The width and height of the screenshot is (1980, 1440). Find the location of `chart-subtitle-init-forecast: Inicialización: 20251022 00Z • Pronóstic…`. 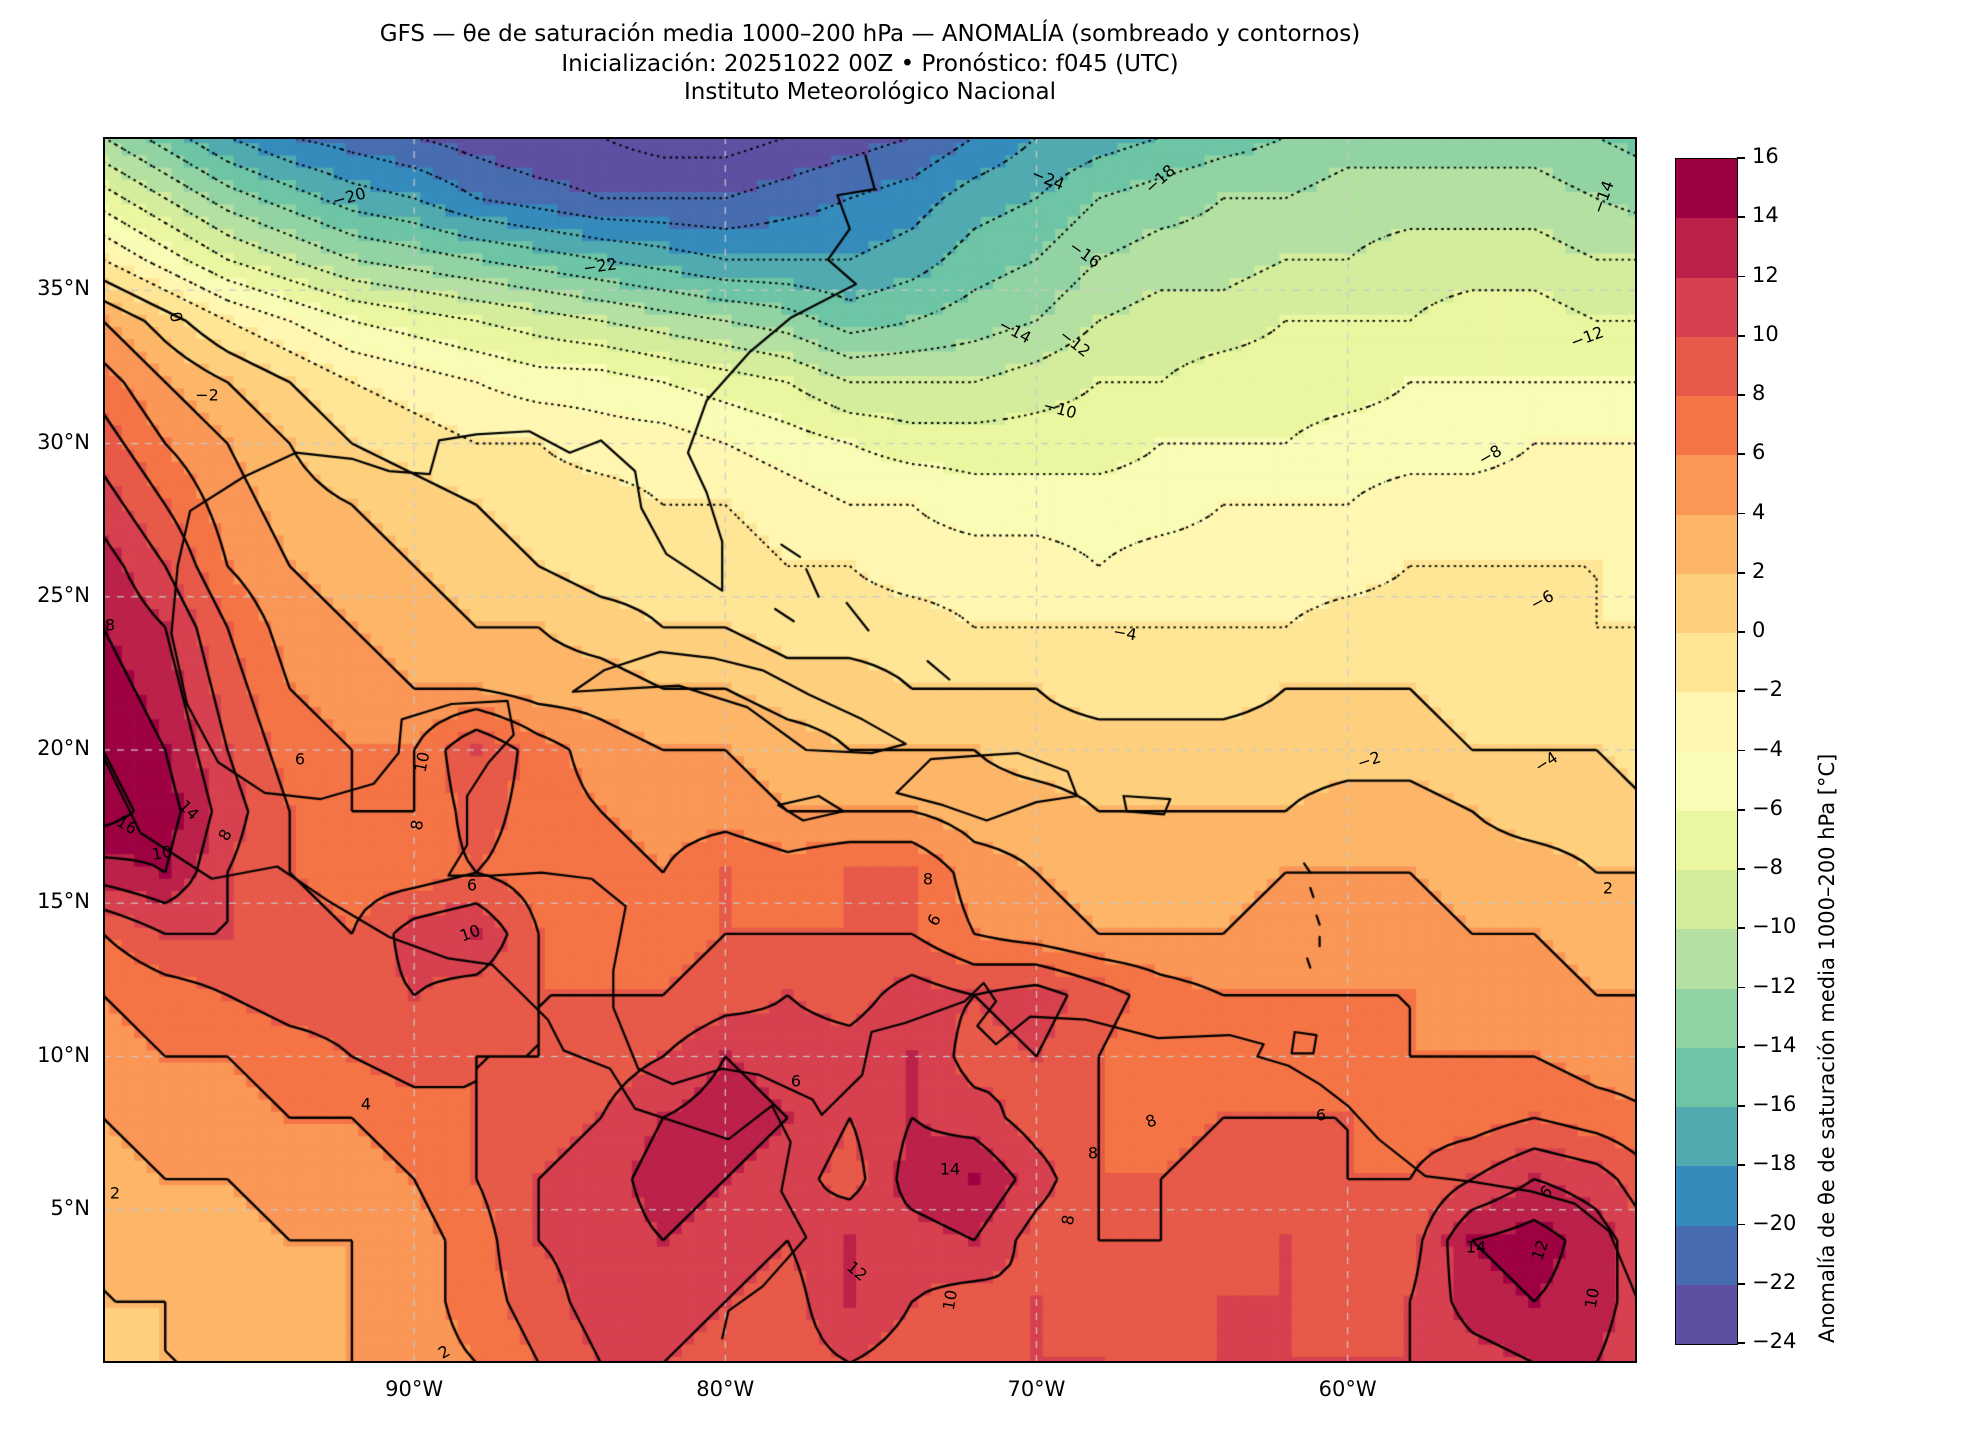

chart-subtitle-init-forecast: Inicialización: 20251022 00Z • Pronóstic… is located at coordinates (870, 64).